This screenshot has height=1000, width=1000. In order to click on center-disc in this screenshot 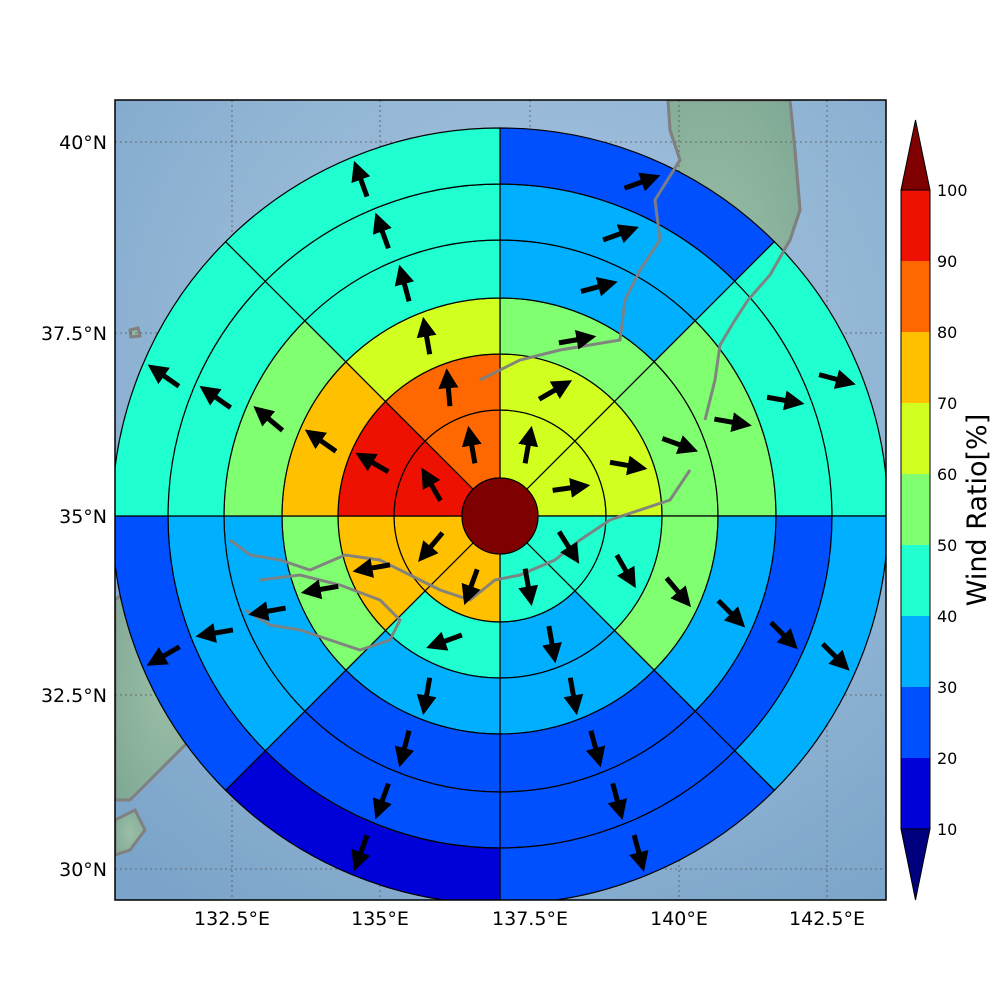, I will do `click(500, 516)`.